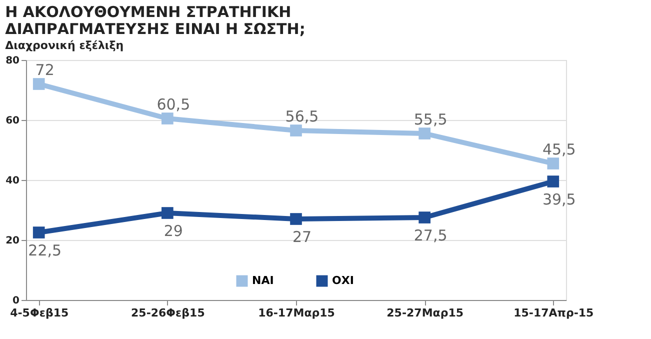  Describe the element at coordinates (431, 235) in the screenshot. I see `data-label: 27,5` at that location.